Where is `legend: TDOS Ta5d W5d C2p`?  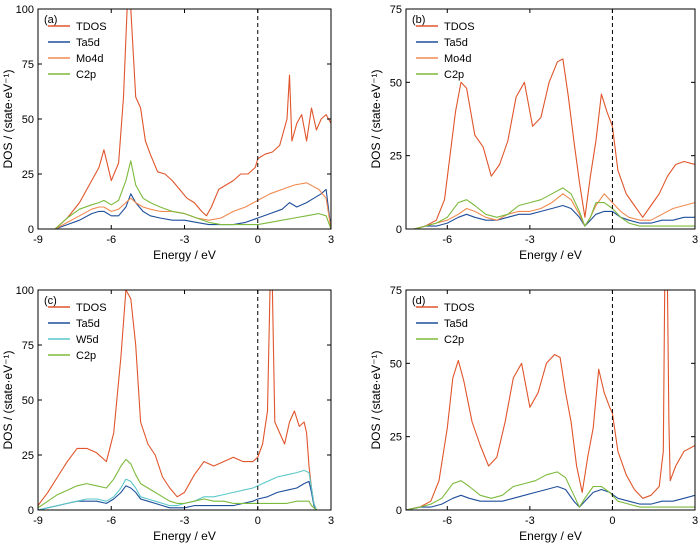
legend: TDOS Ta5d W5d C2p is located at coordinates (77, 332).